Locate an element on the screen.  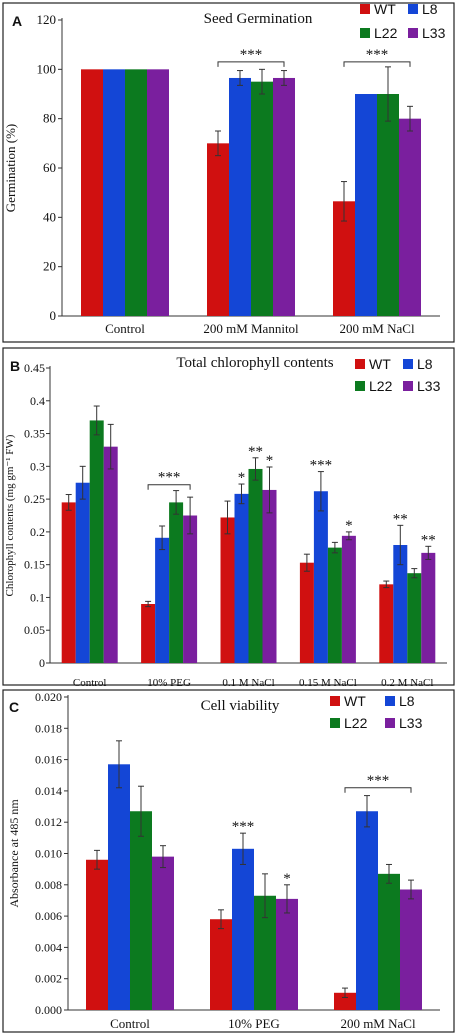
y-tick-label: 80 is located at coordinates (49, 118).